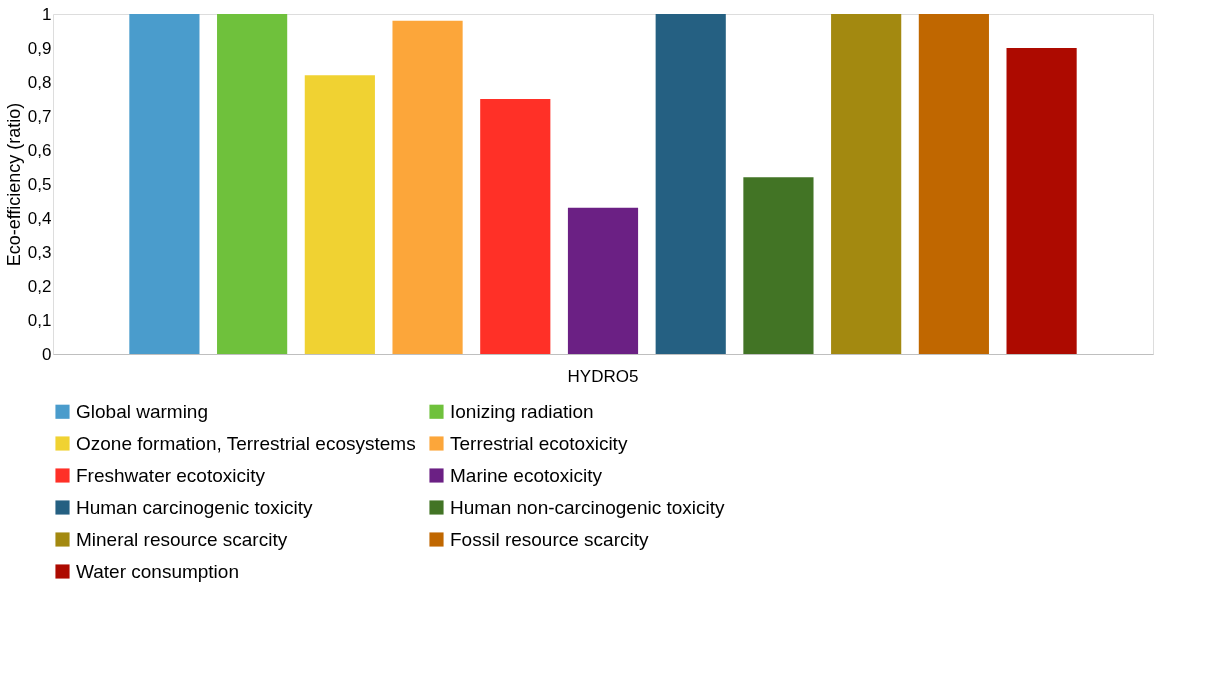  Describe the element at coordinates (588, 507) in the screenshot. I see `legend-label: Human non-carcinogenic toxicity` at that location.